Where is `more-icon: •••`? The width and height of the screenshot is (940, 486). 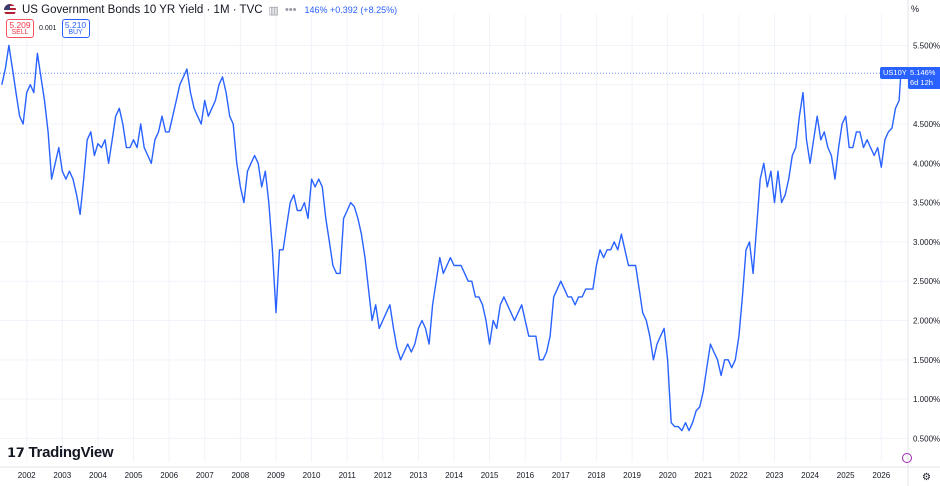
more-icon: ••• is located at coordinates (290, 10).